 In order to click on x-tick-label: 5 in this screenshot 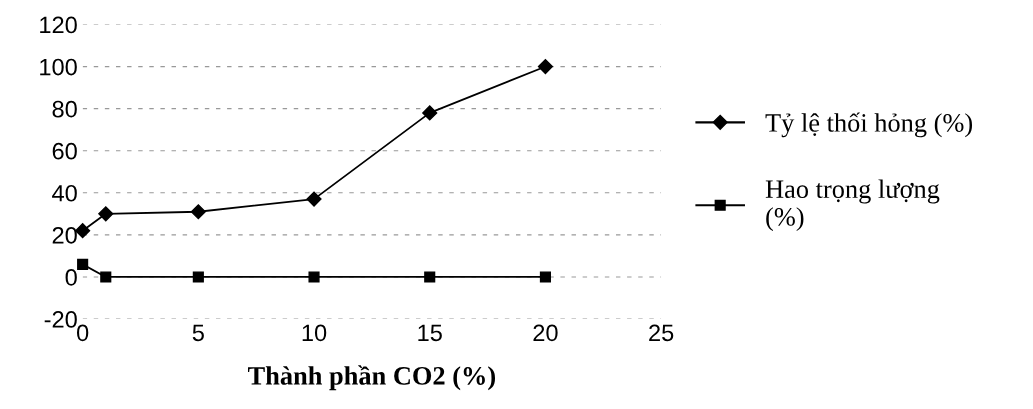, I will do `click(198, 333)`.